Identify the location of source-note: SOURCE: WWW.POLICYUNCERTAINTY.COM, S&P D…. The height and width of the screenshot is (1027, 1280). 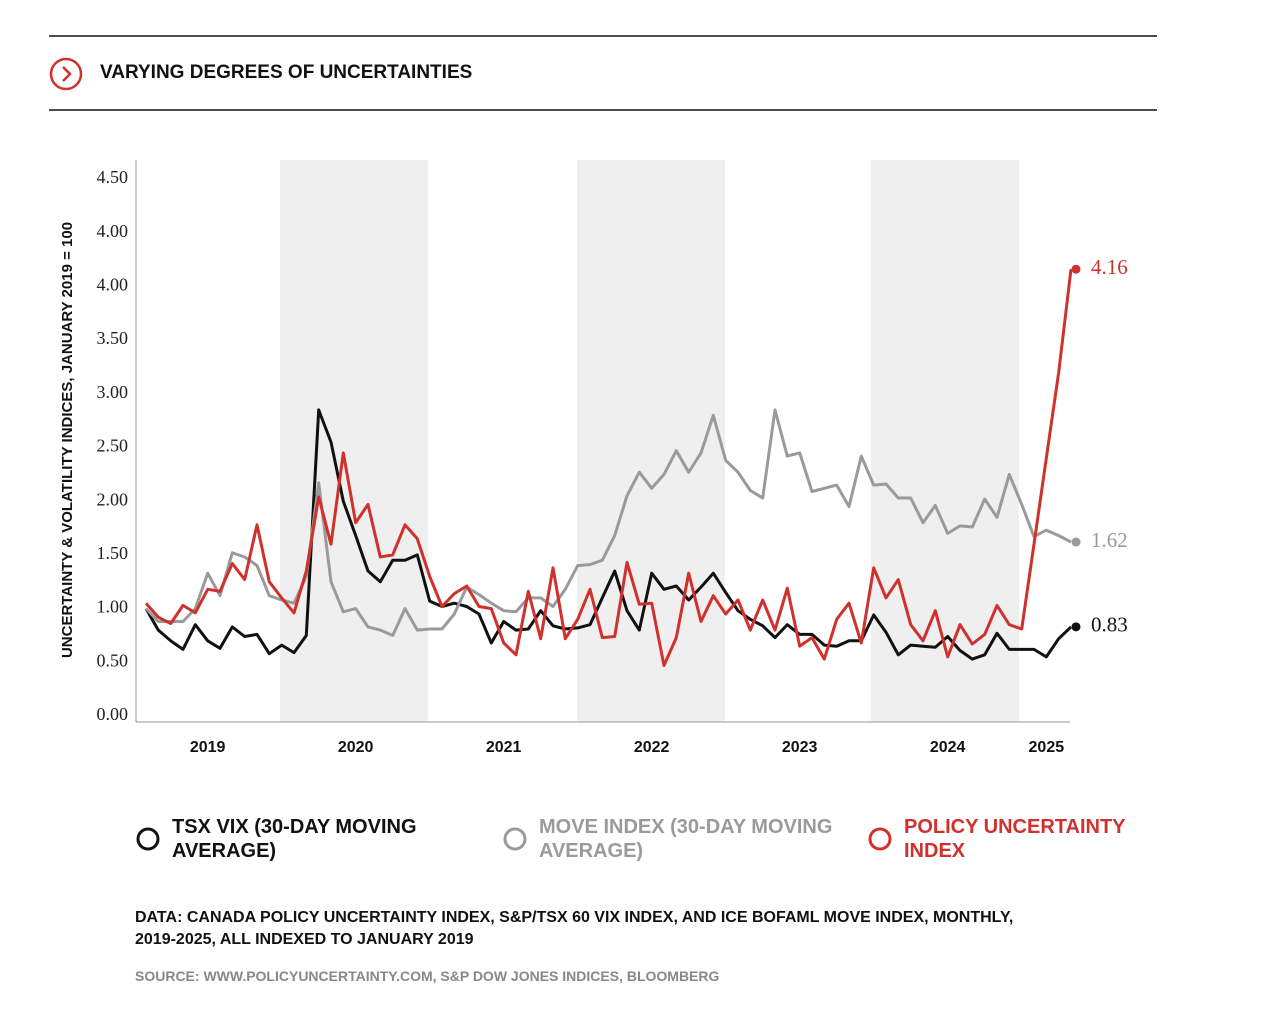
(427, 976).